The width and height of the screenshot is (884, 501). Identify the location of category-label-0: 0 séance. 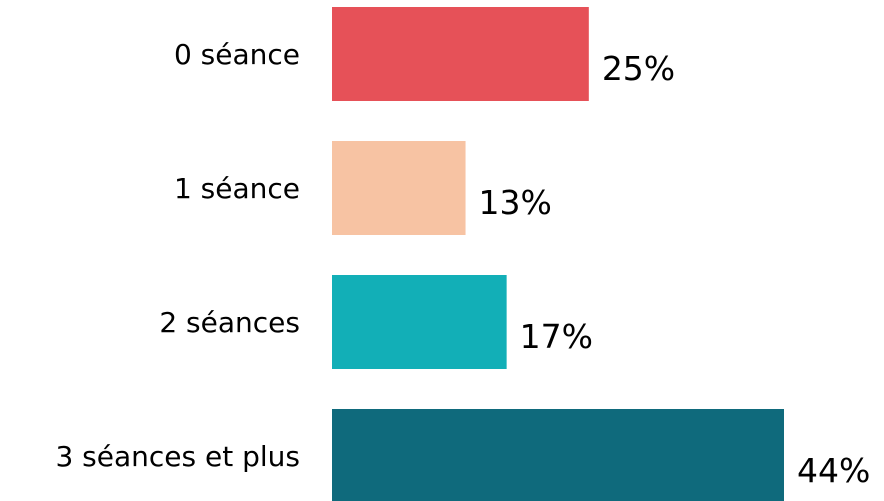
(237, 54).